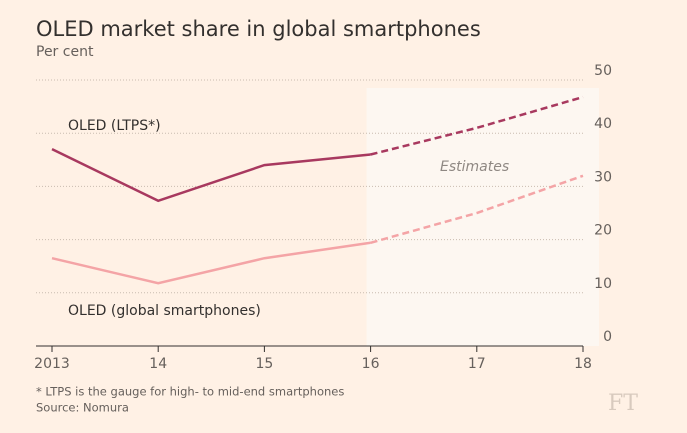 The image size is (687, 433). What do you see at coordinates (607, 337) in the screenshot?
I see `y-tick-label: 0` at bounding box center [607, 337].